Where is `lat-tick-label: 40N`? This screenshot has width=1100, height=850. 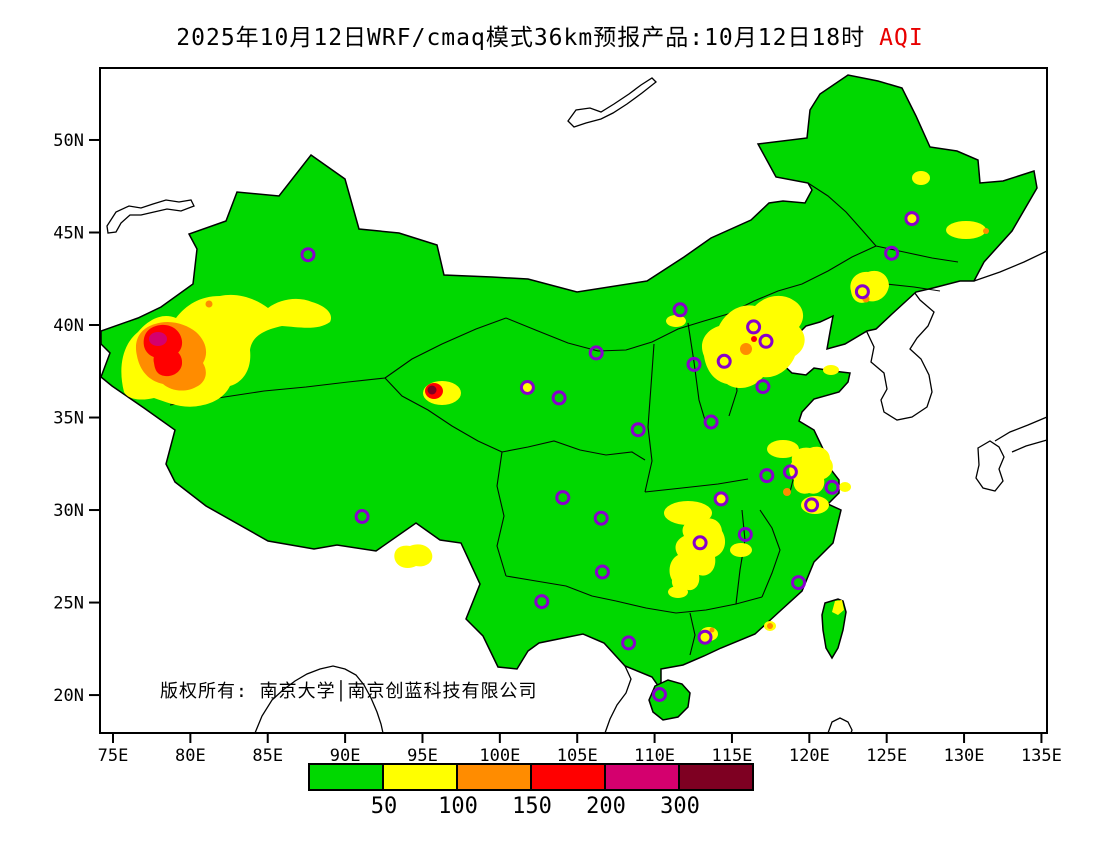 lat-tick-label: 40N is located at coordinates (68, 326).